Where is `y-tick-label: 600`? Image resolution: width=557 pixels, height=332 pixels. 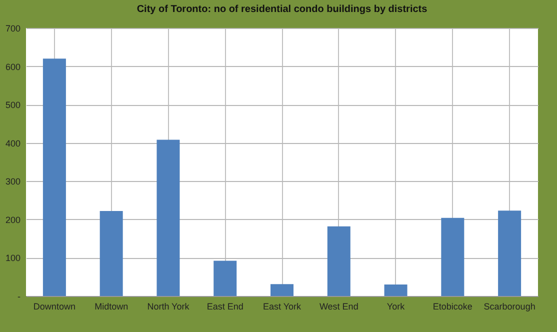
y-tick-label: 600 is located at coordinates (12, 67).